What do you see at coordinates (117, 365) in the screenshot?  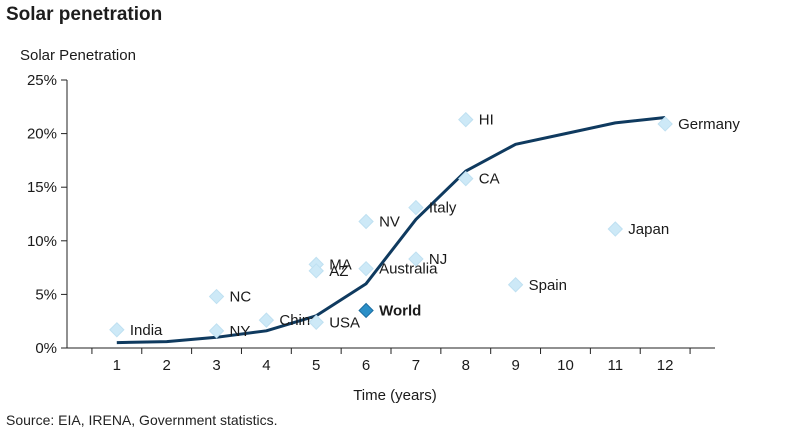 I see `x-tick-label: 1` at bounding box center [117, 365].